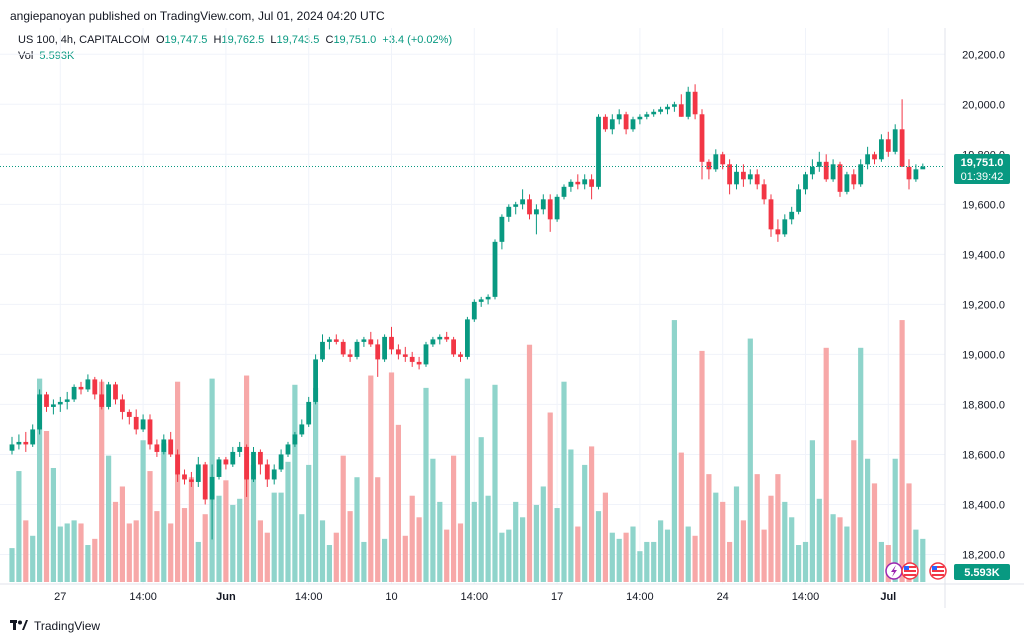 This screenshot has height=643, width=1024. What do you see at coordinates (26, 56) in the screenshot?
I see `volume-label: Vol` at bounding box center [26, 56].